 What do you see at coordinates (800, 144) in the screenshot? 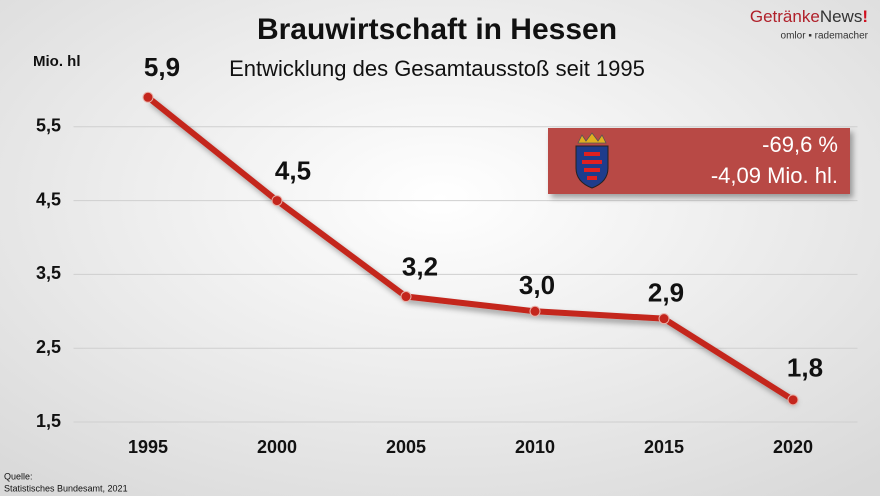
I see `annotation: -69,6 %` at bounding box center [800, 144].